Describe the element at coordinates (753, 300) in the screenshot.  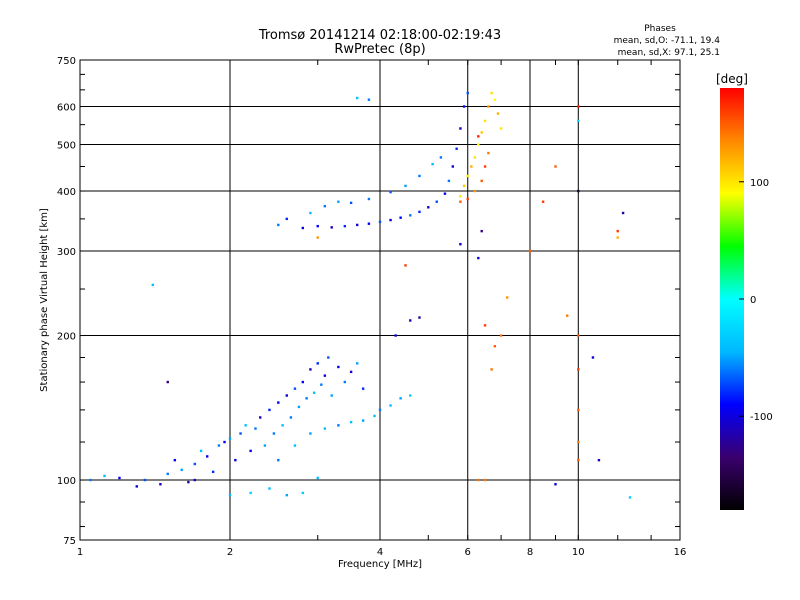
I see `colorbar-tick-label: 0` at that location.